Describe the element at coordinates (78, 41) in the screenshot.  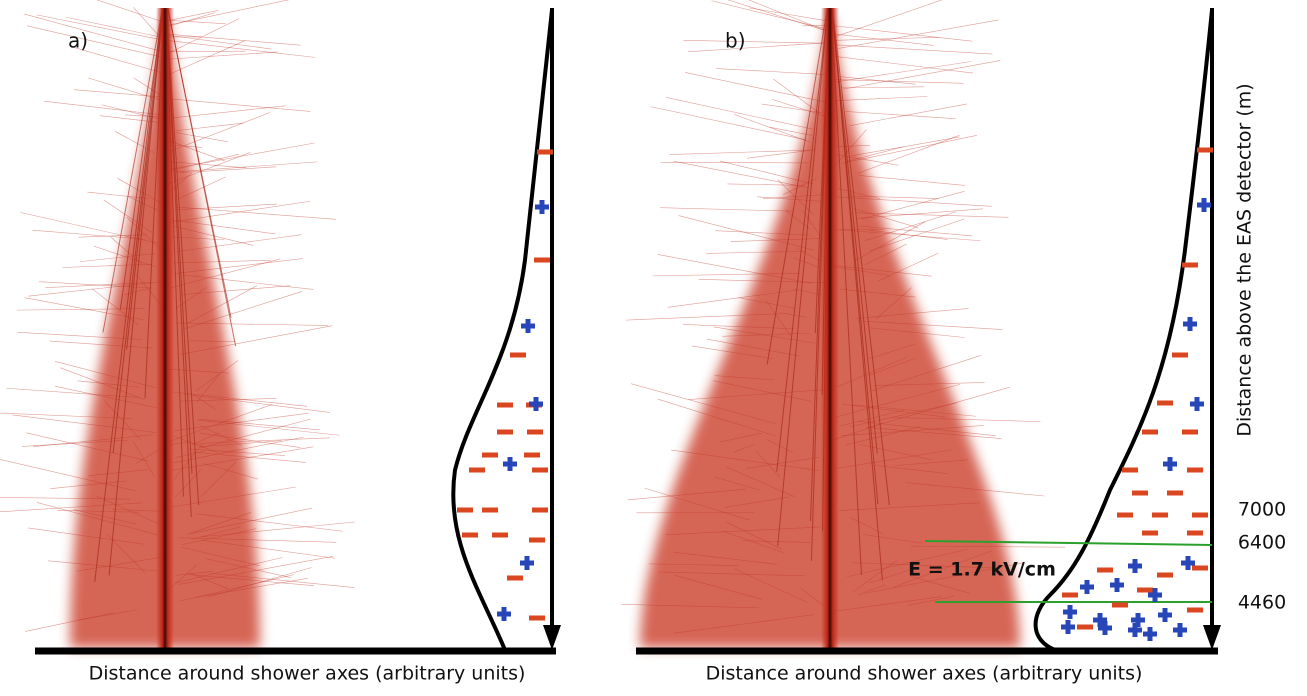
I see `panel-label: a)` at that location.